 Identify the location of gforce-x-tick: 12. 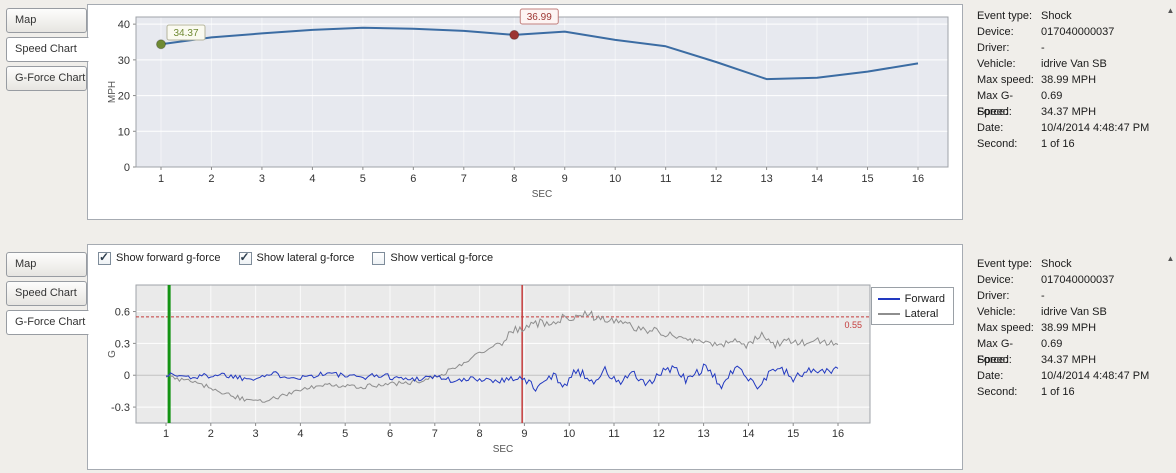
(659, 434).